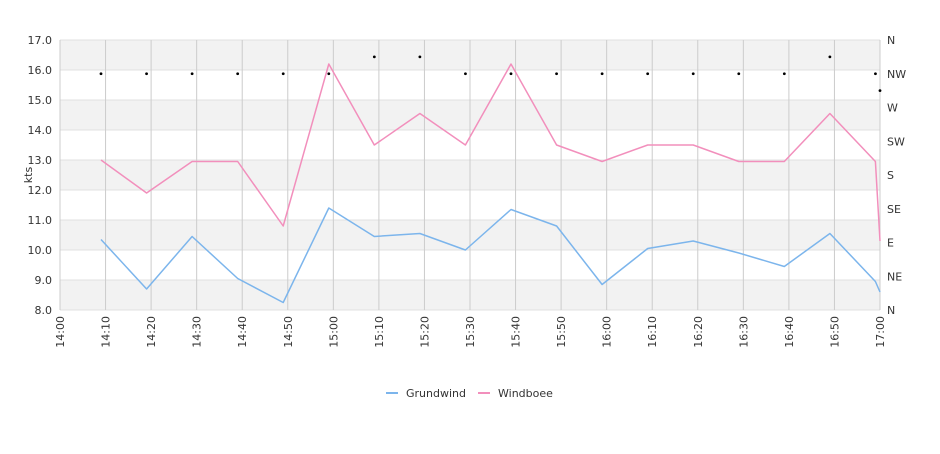  Describe the element at coordinates (525, 393) in the screenshot. I see `legend-label: Windboee` at that location.